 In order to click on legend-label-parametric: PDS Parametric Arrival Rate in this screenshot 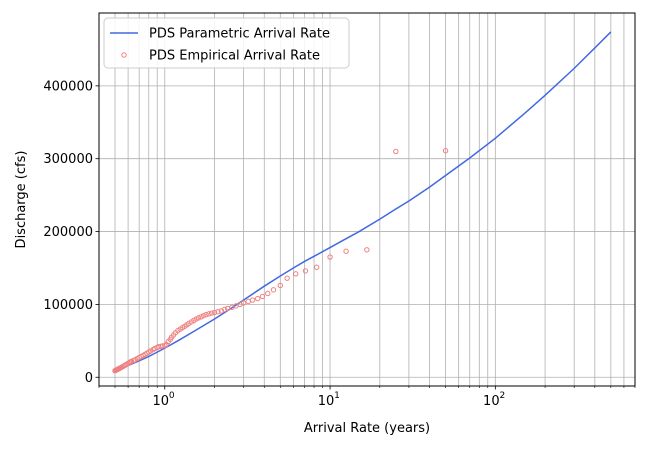, I will do `click(239, 34)`.